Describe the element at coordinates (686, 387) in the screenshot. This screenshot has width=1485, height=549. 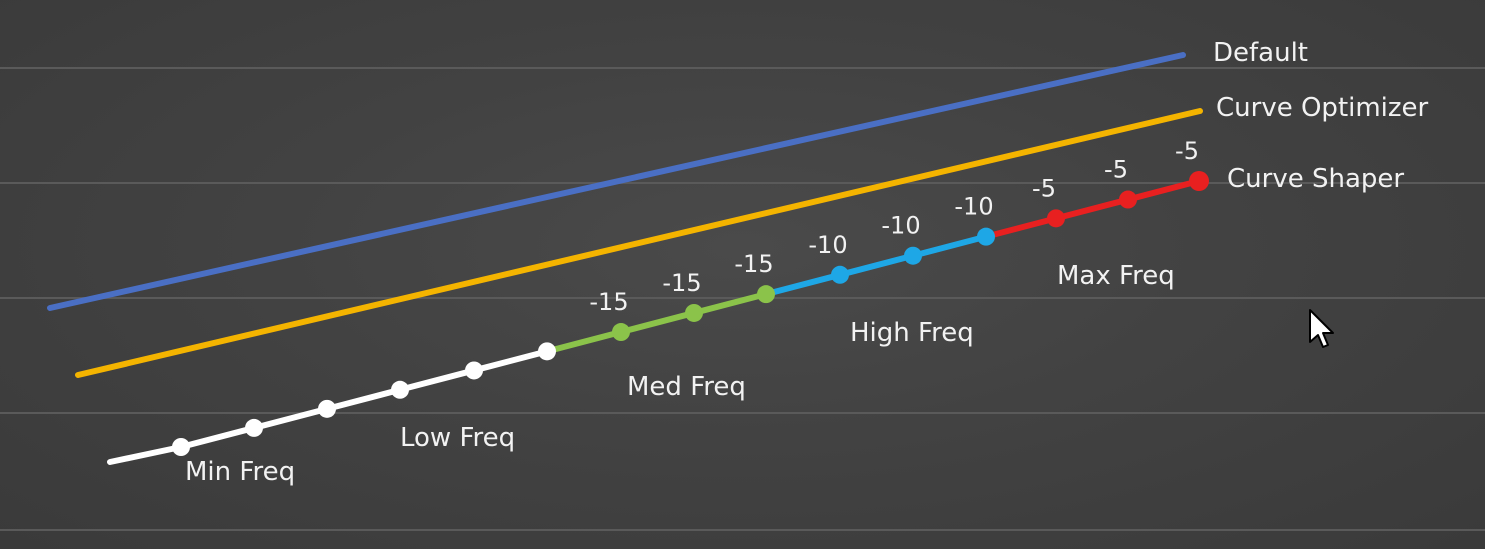
I see `region-label-med-freq: Med Freq` at that location.